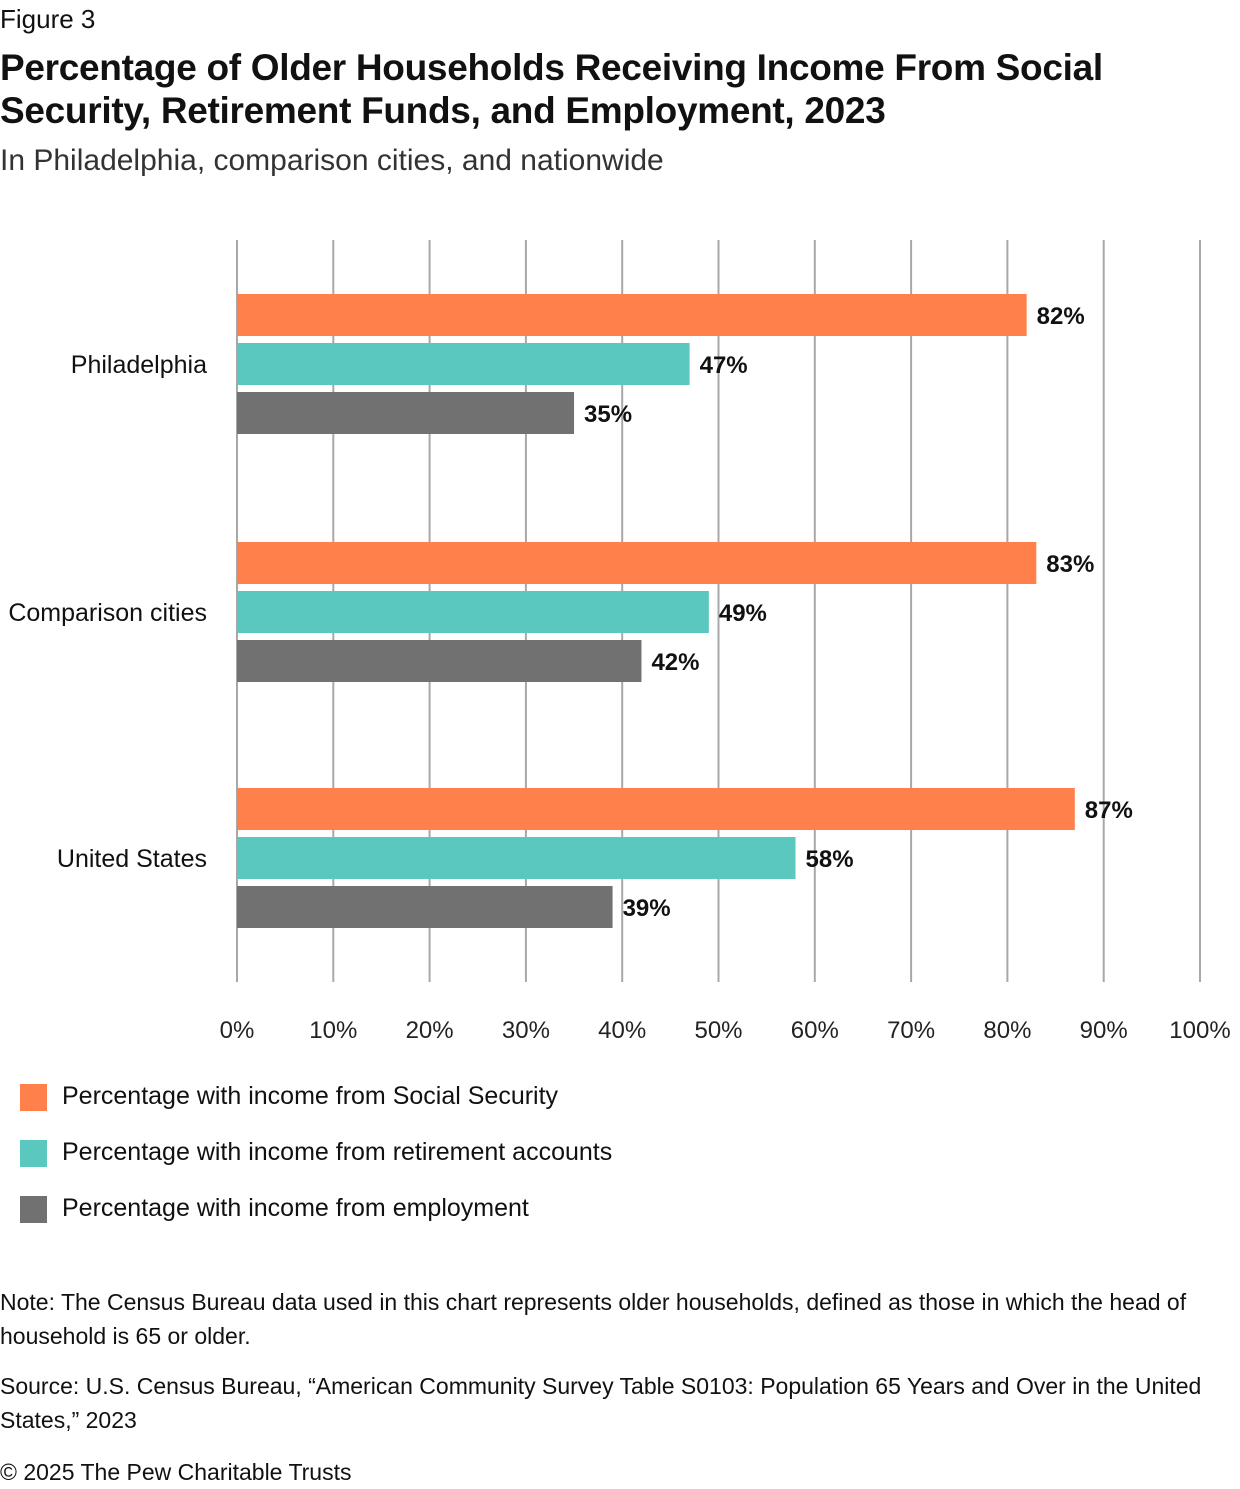 The image size is (1240, 1489). What do you see at coordinates (724, 365) in the screenshot?
I see `data-label: 47%` at bounding box center [724, 365].